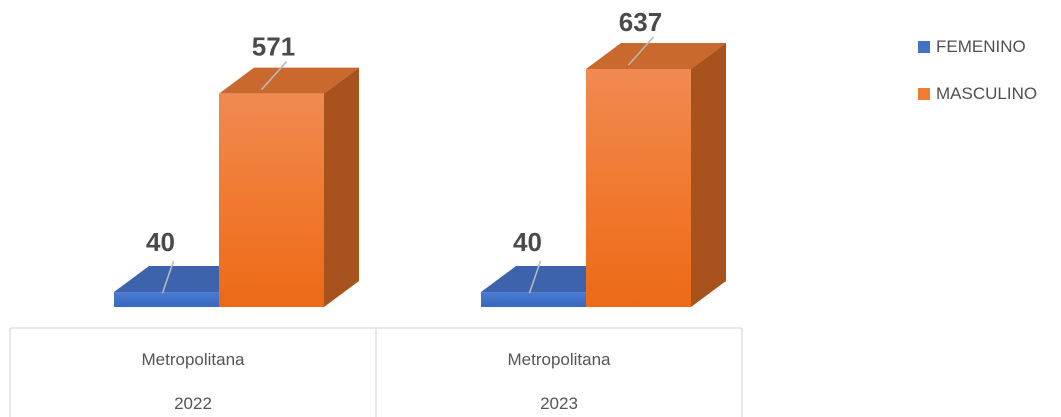 The image size is (1061, 417). I want to click on category-axis: Metropolitana 2022 Metropolitana 2023, so click(376, 372).